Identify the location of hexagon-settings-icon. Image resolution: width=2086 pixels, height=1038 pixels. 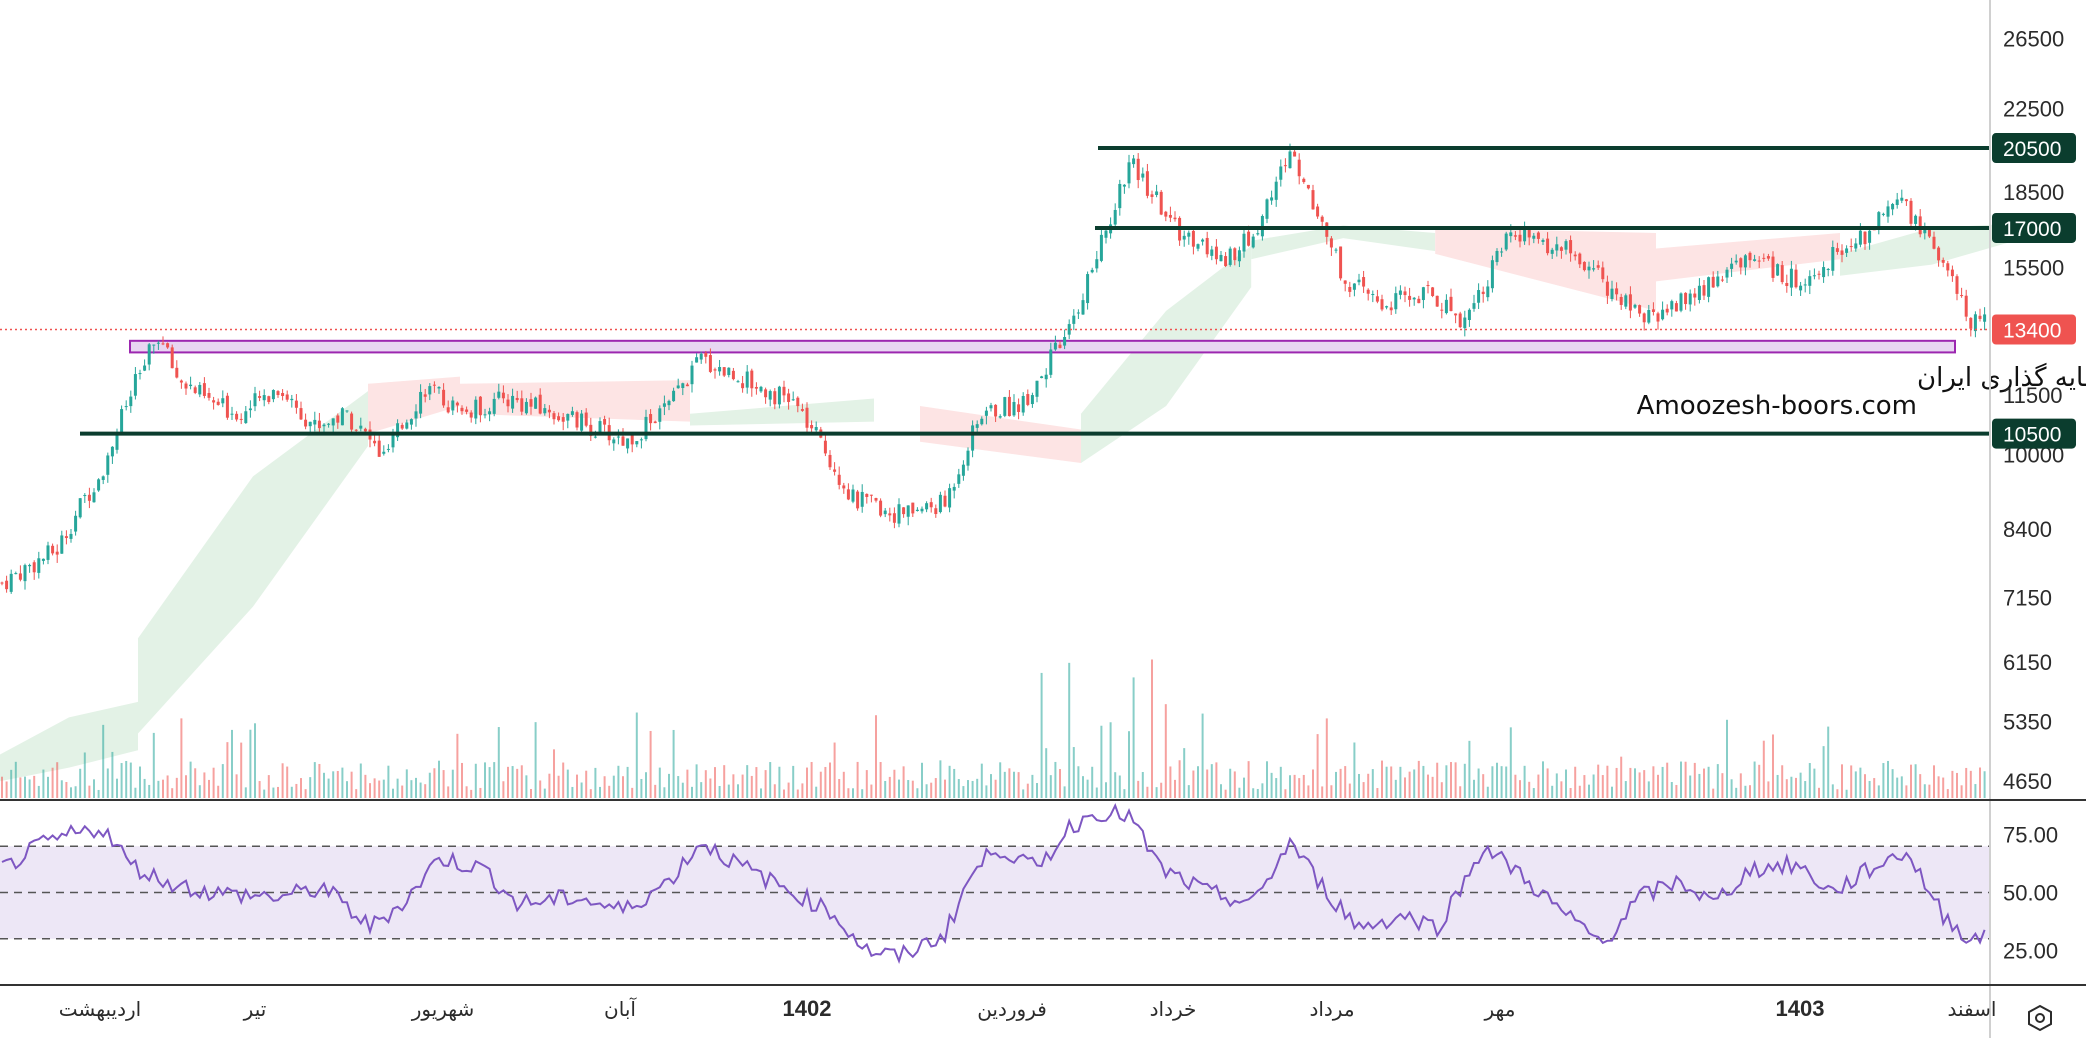
(2040, 1018).